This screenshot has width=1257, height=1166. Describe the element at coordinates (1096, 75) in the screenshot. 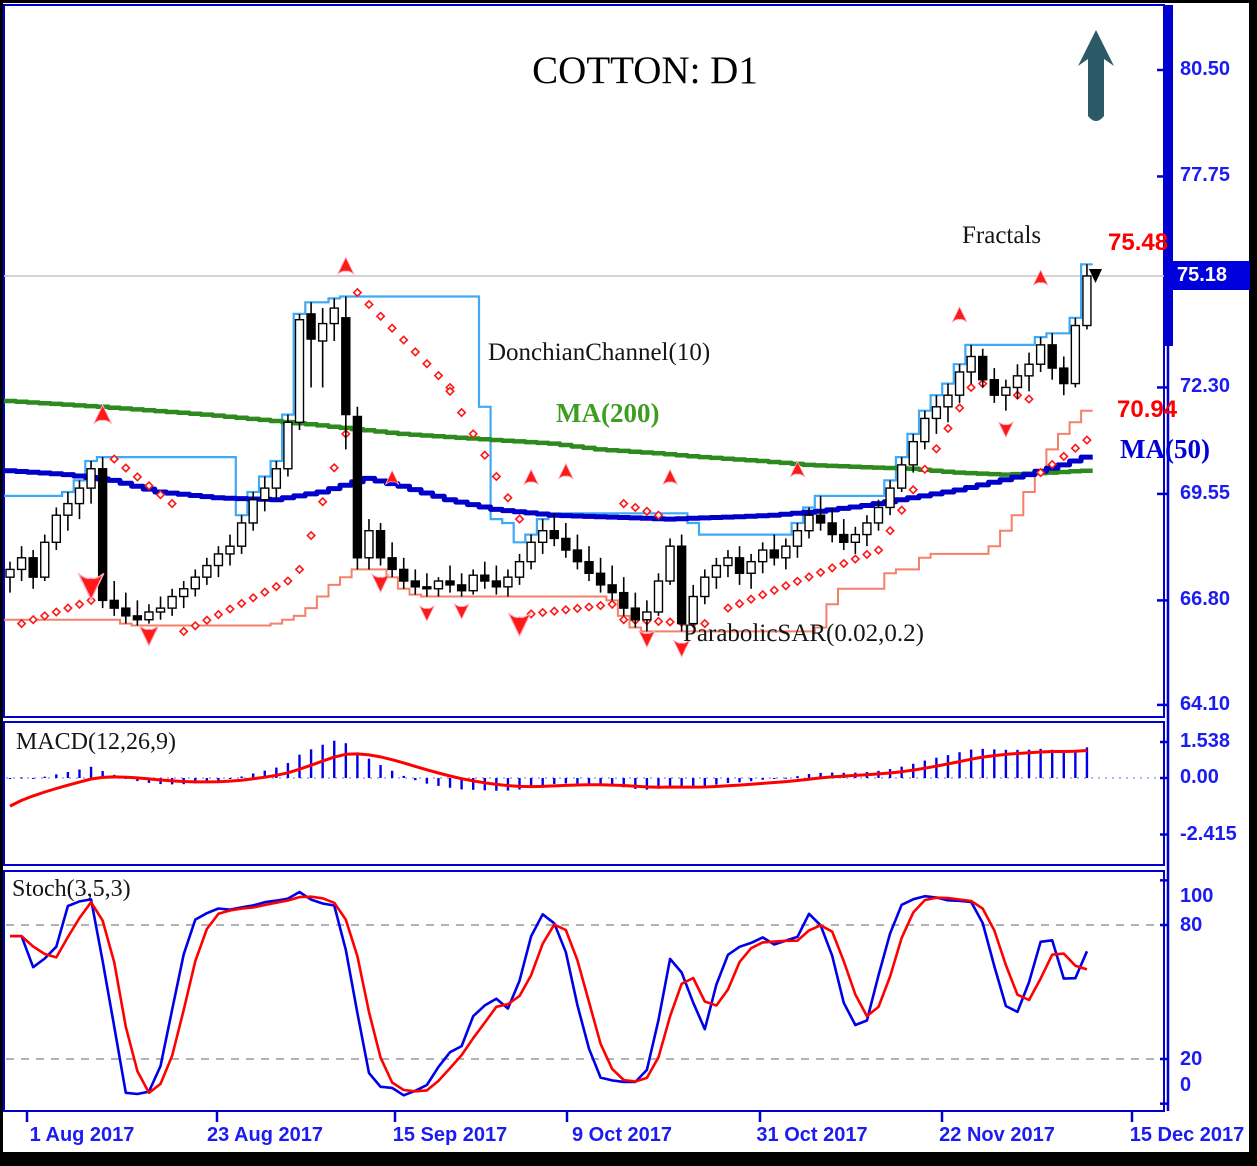

I see `trend-up-icon` at that location.